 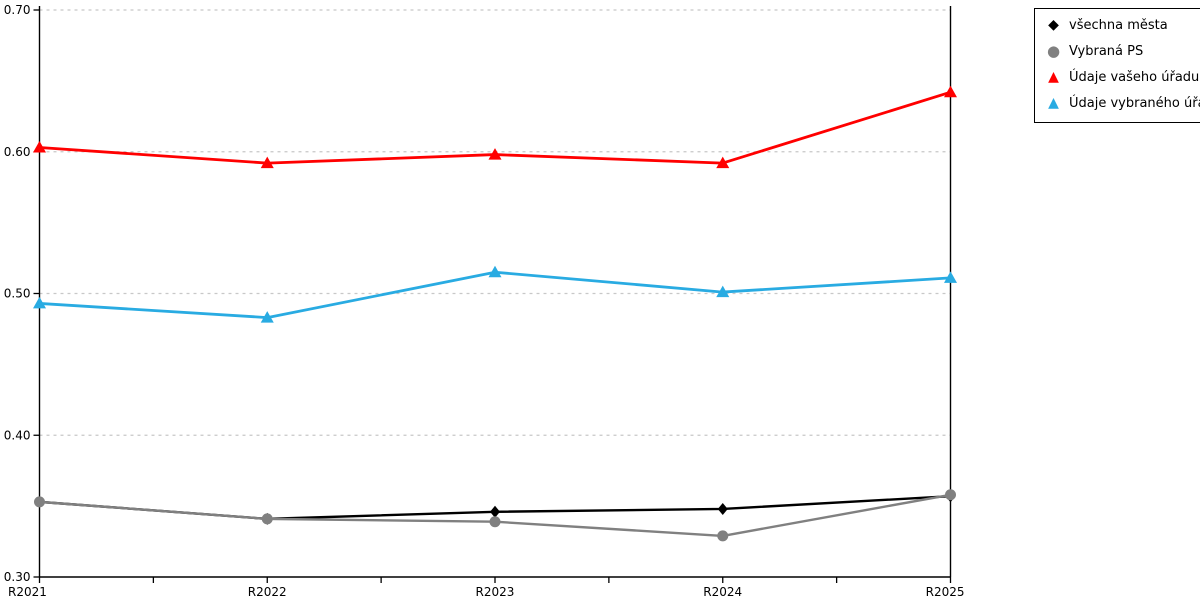 I want to click on legend-item-label: Vybraná PS, so click(x=1106, y=51).